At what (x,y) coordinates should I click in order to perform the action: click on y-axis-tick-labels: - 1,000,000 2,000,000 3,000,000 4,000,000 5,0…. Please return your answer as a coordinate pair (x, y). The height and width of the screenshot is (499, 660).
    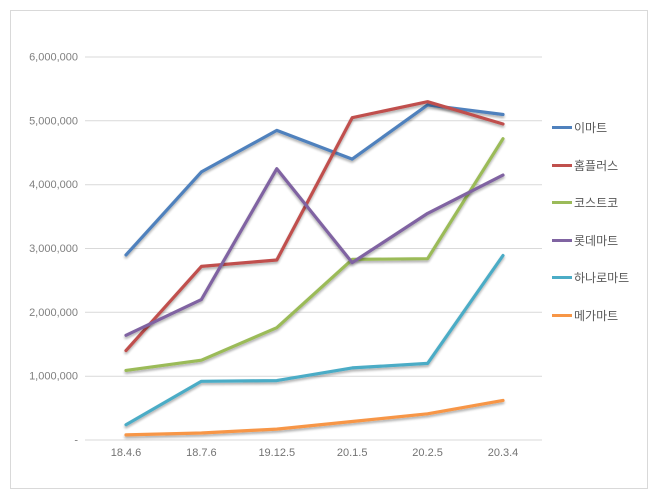
    Looking at the image, I should click on (53, 249).